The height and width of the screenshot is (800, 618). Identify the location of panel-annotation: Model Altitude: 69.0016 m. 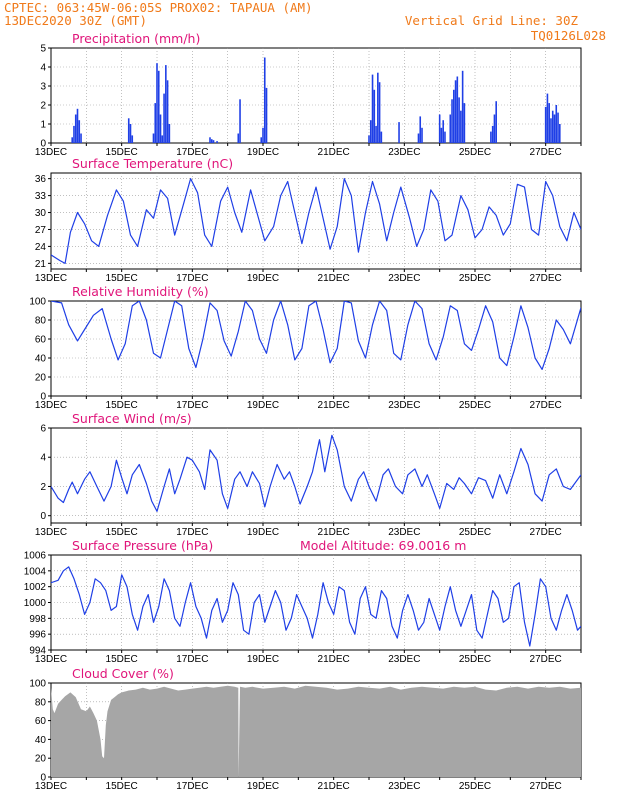
(383, 545).